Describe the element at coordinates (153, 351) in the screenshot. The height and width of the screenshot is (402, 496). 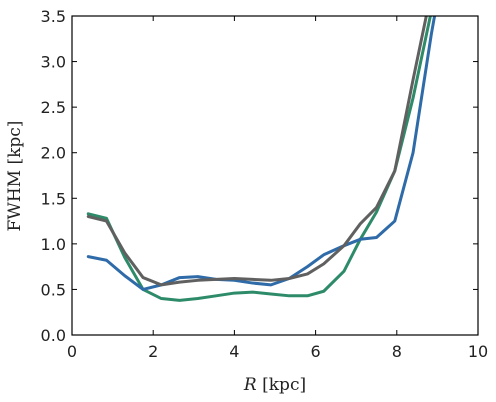
I see `x-tick-label: 2` at that location.